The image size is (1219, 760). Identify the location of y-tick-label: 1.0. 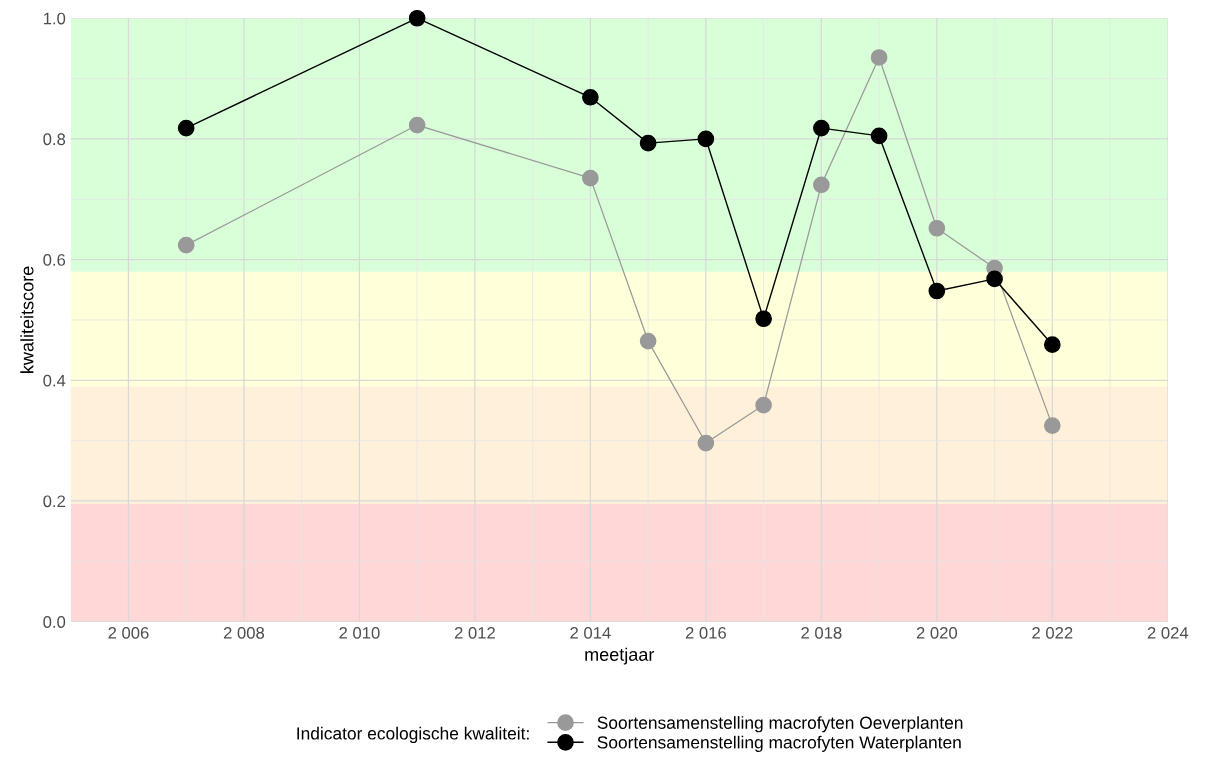
(54, 18).